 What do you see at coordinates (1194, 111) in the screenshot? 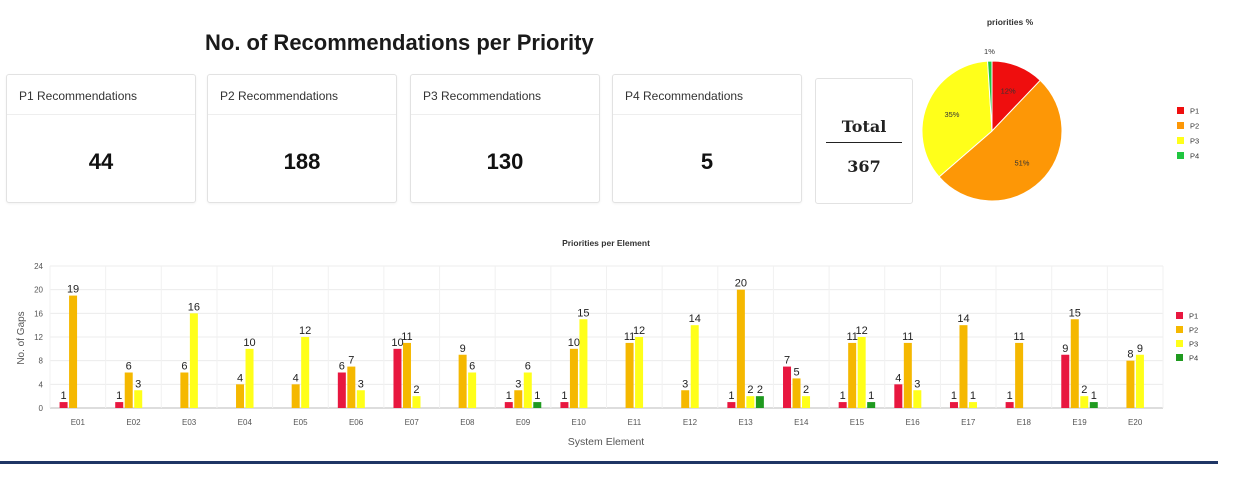
I see `pie-legend-label: P1` at bounding box center [1194, 111].